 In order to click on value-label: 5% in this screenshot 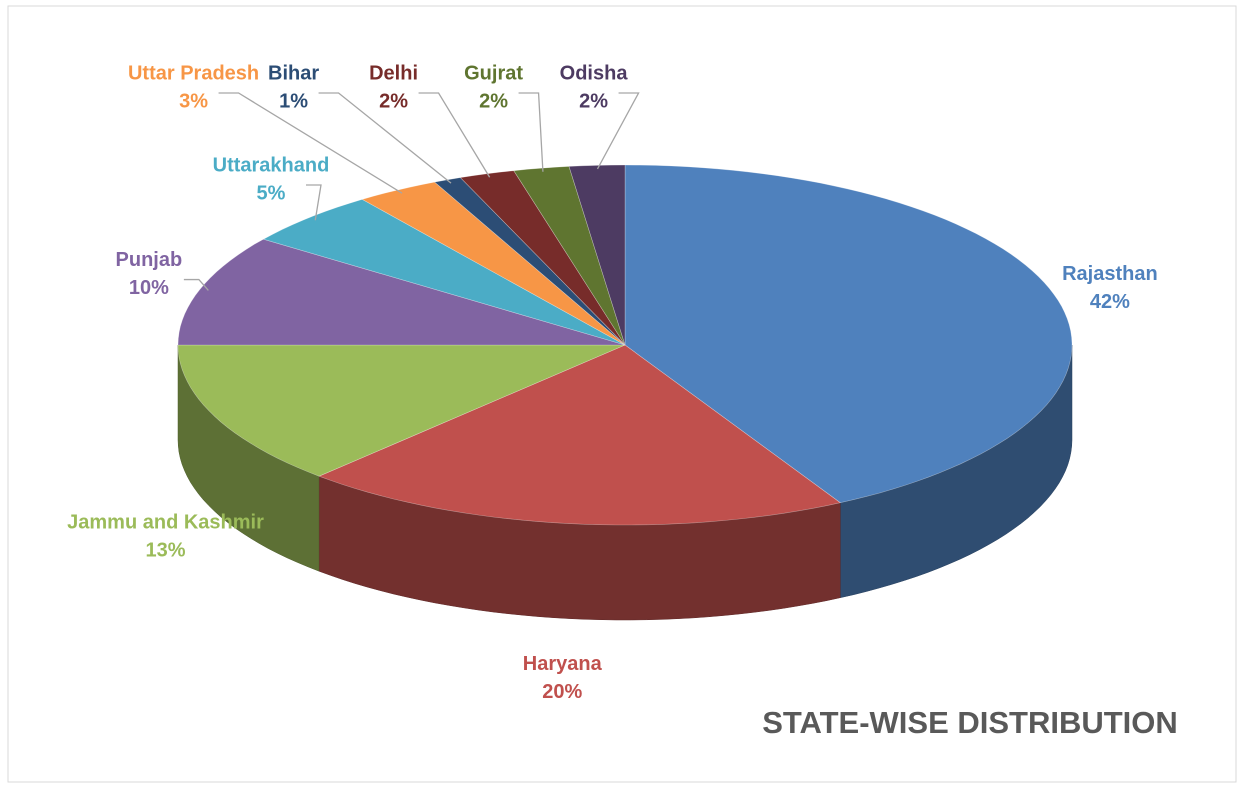, I will do `click(271, 193)`.